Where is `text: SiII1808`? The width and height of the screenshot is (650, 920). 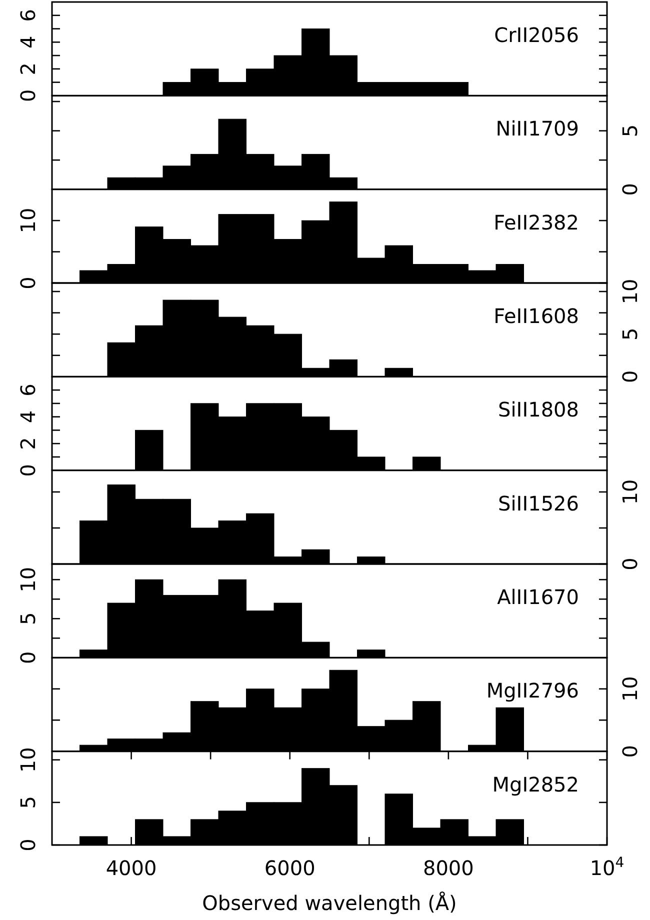 text: SiII1808 is located at coordinates (538, 410).